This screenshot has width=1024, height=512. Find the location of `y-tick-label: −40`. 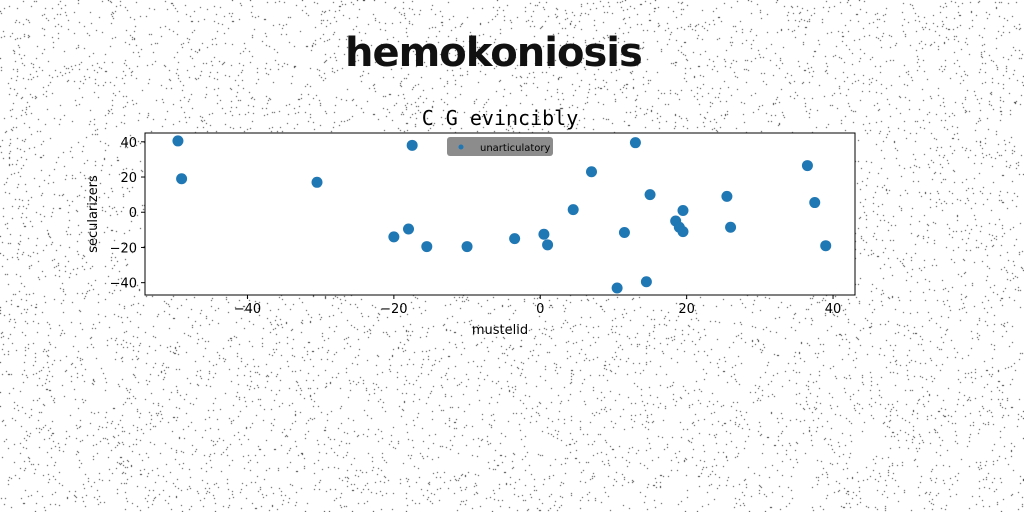

y-tick-label: −40 is located at coordinates (123, 284).